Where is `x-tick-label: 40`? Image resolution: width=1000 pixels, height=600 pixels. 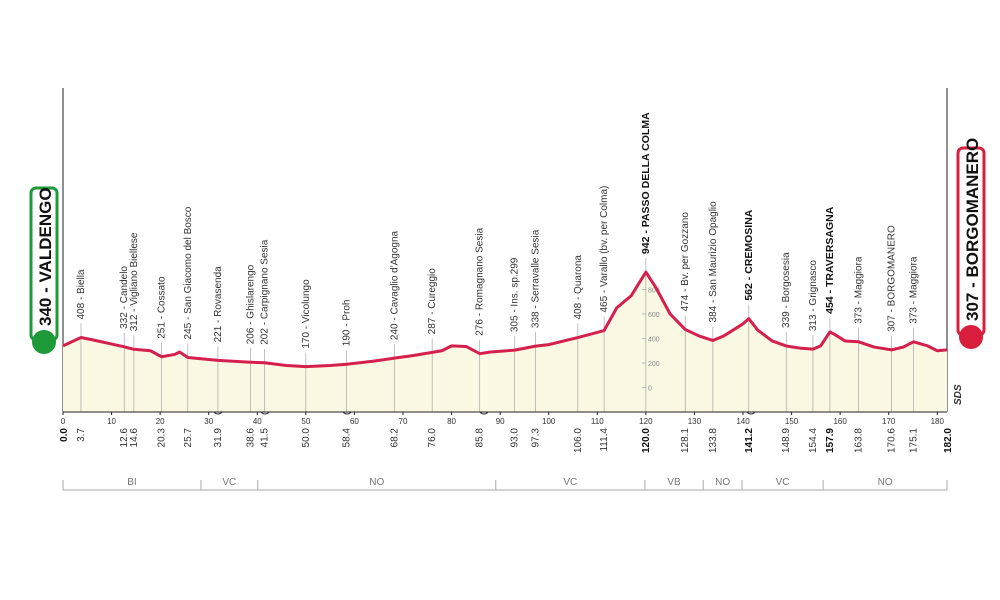
x-tick-label: 40 is located at coordinates (257, 421).